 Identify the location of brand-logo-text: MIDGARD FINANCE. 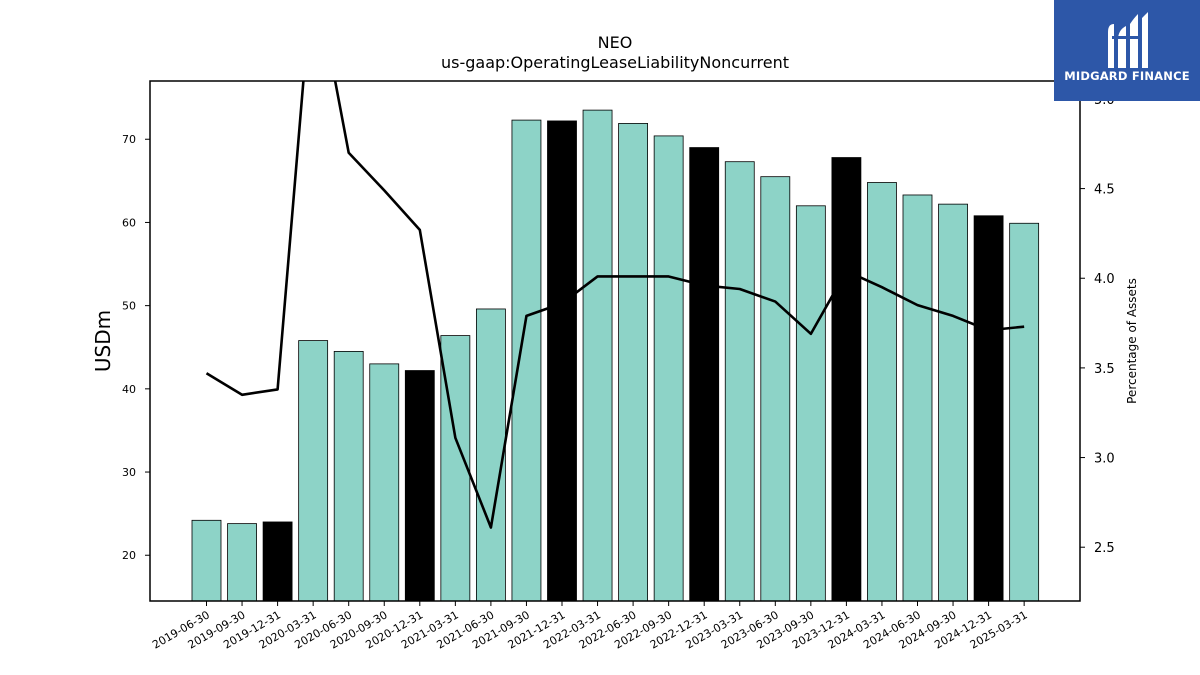
(1127, 76).